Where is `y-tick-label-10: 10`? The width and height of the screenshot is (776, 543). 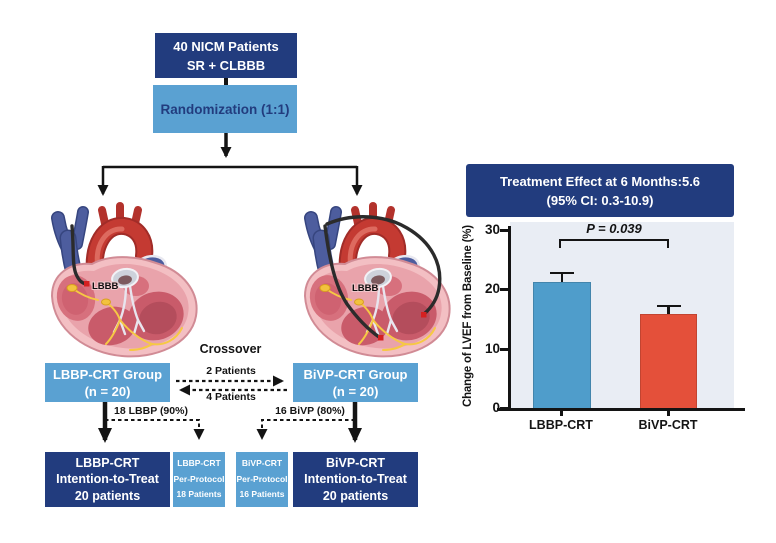
y-tick-label-10: 10 is located at coordinates (492, 348).